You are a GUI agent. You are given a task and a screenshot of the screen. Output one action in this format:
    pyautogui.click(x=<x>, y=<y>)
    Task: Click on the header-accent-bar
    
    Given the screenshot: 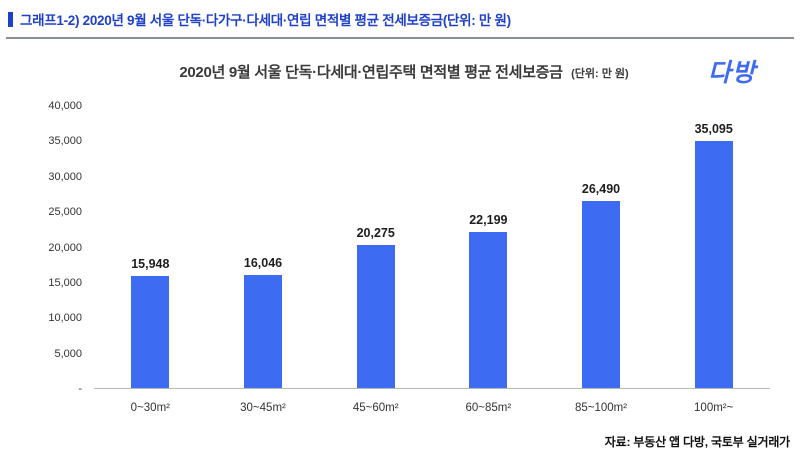 What is the action you would take?
    pyautogui.click(x=10, y=19)
    